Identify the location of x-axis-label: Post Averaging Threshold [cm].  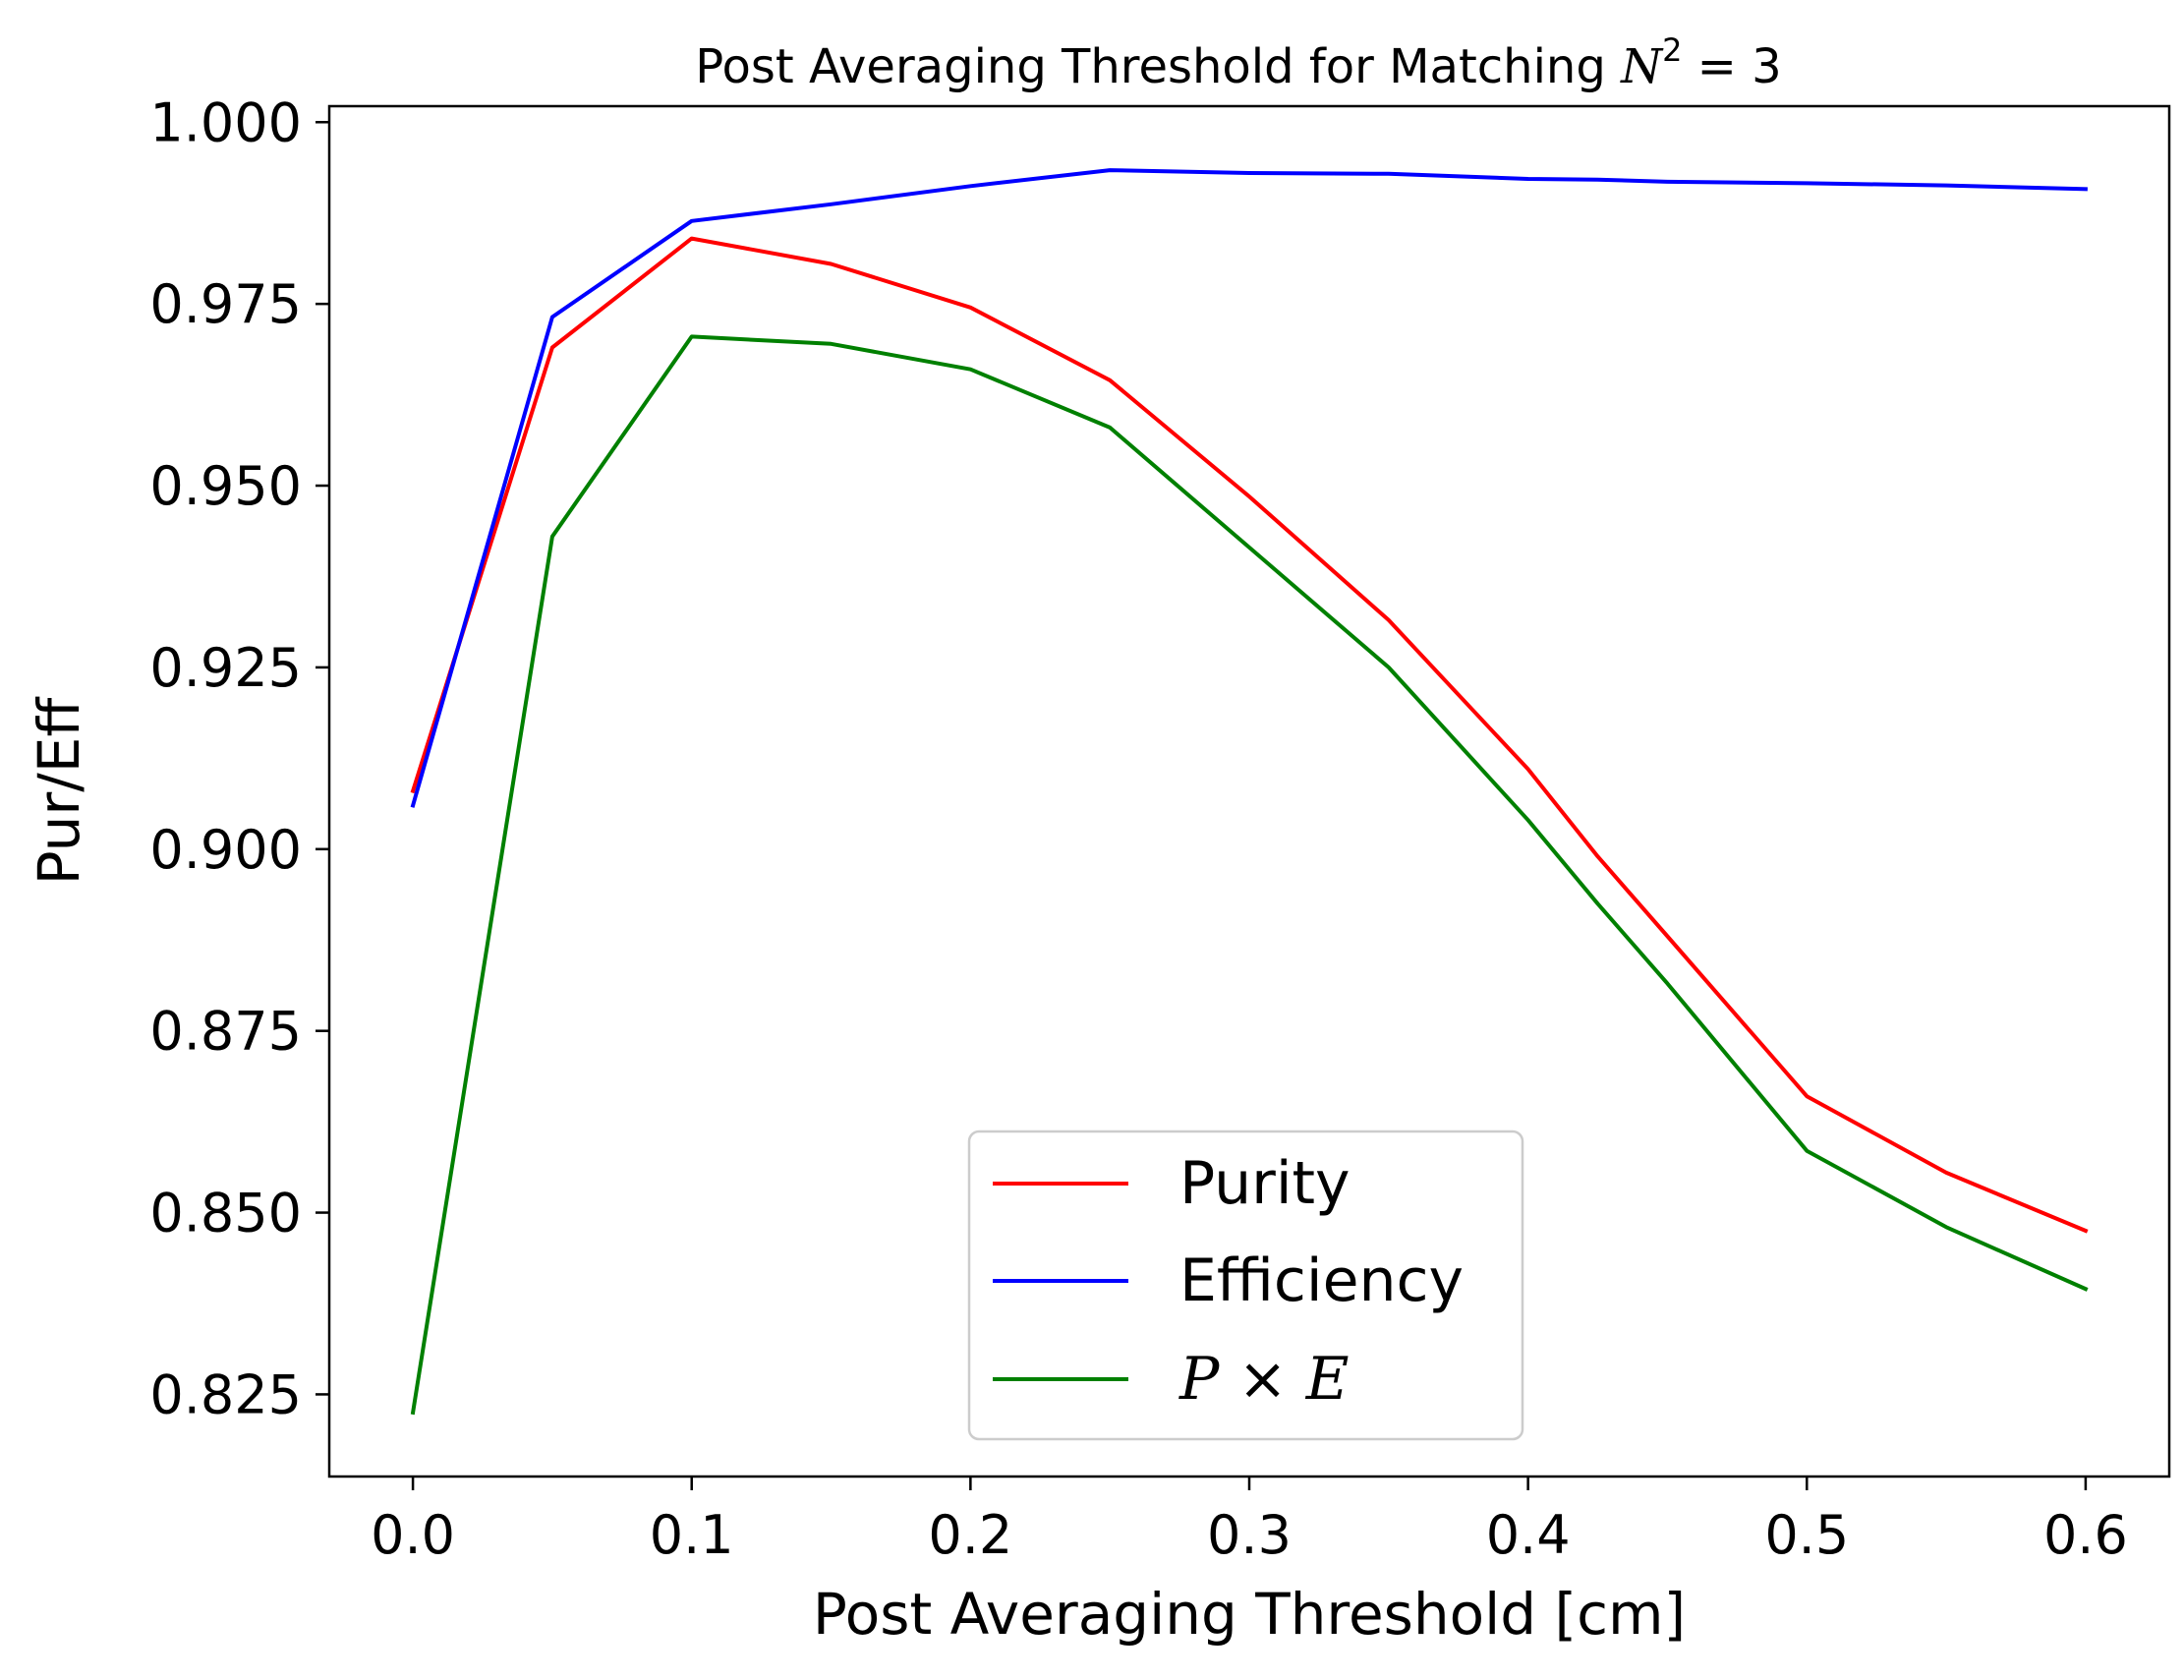
(1249, 1614).